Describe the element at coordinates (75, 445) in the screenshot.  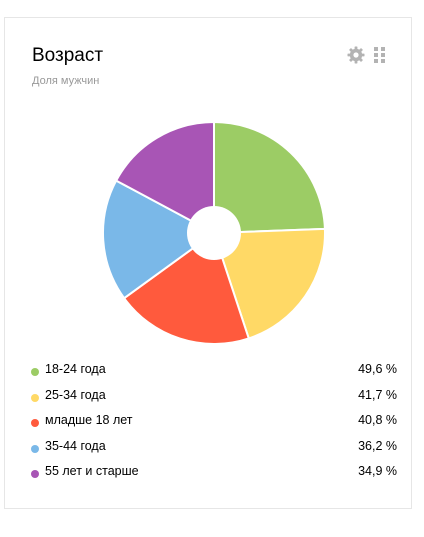
I see `legend-label: 35-44 года` at that location.